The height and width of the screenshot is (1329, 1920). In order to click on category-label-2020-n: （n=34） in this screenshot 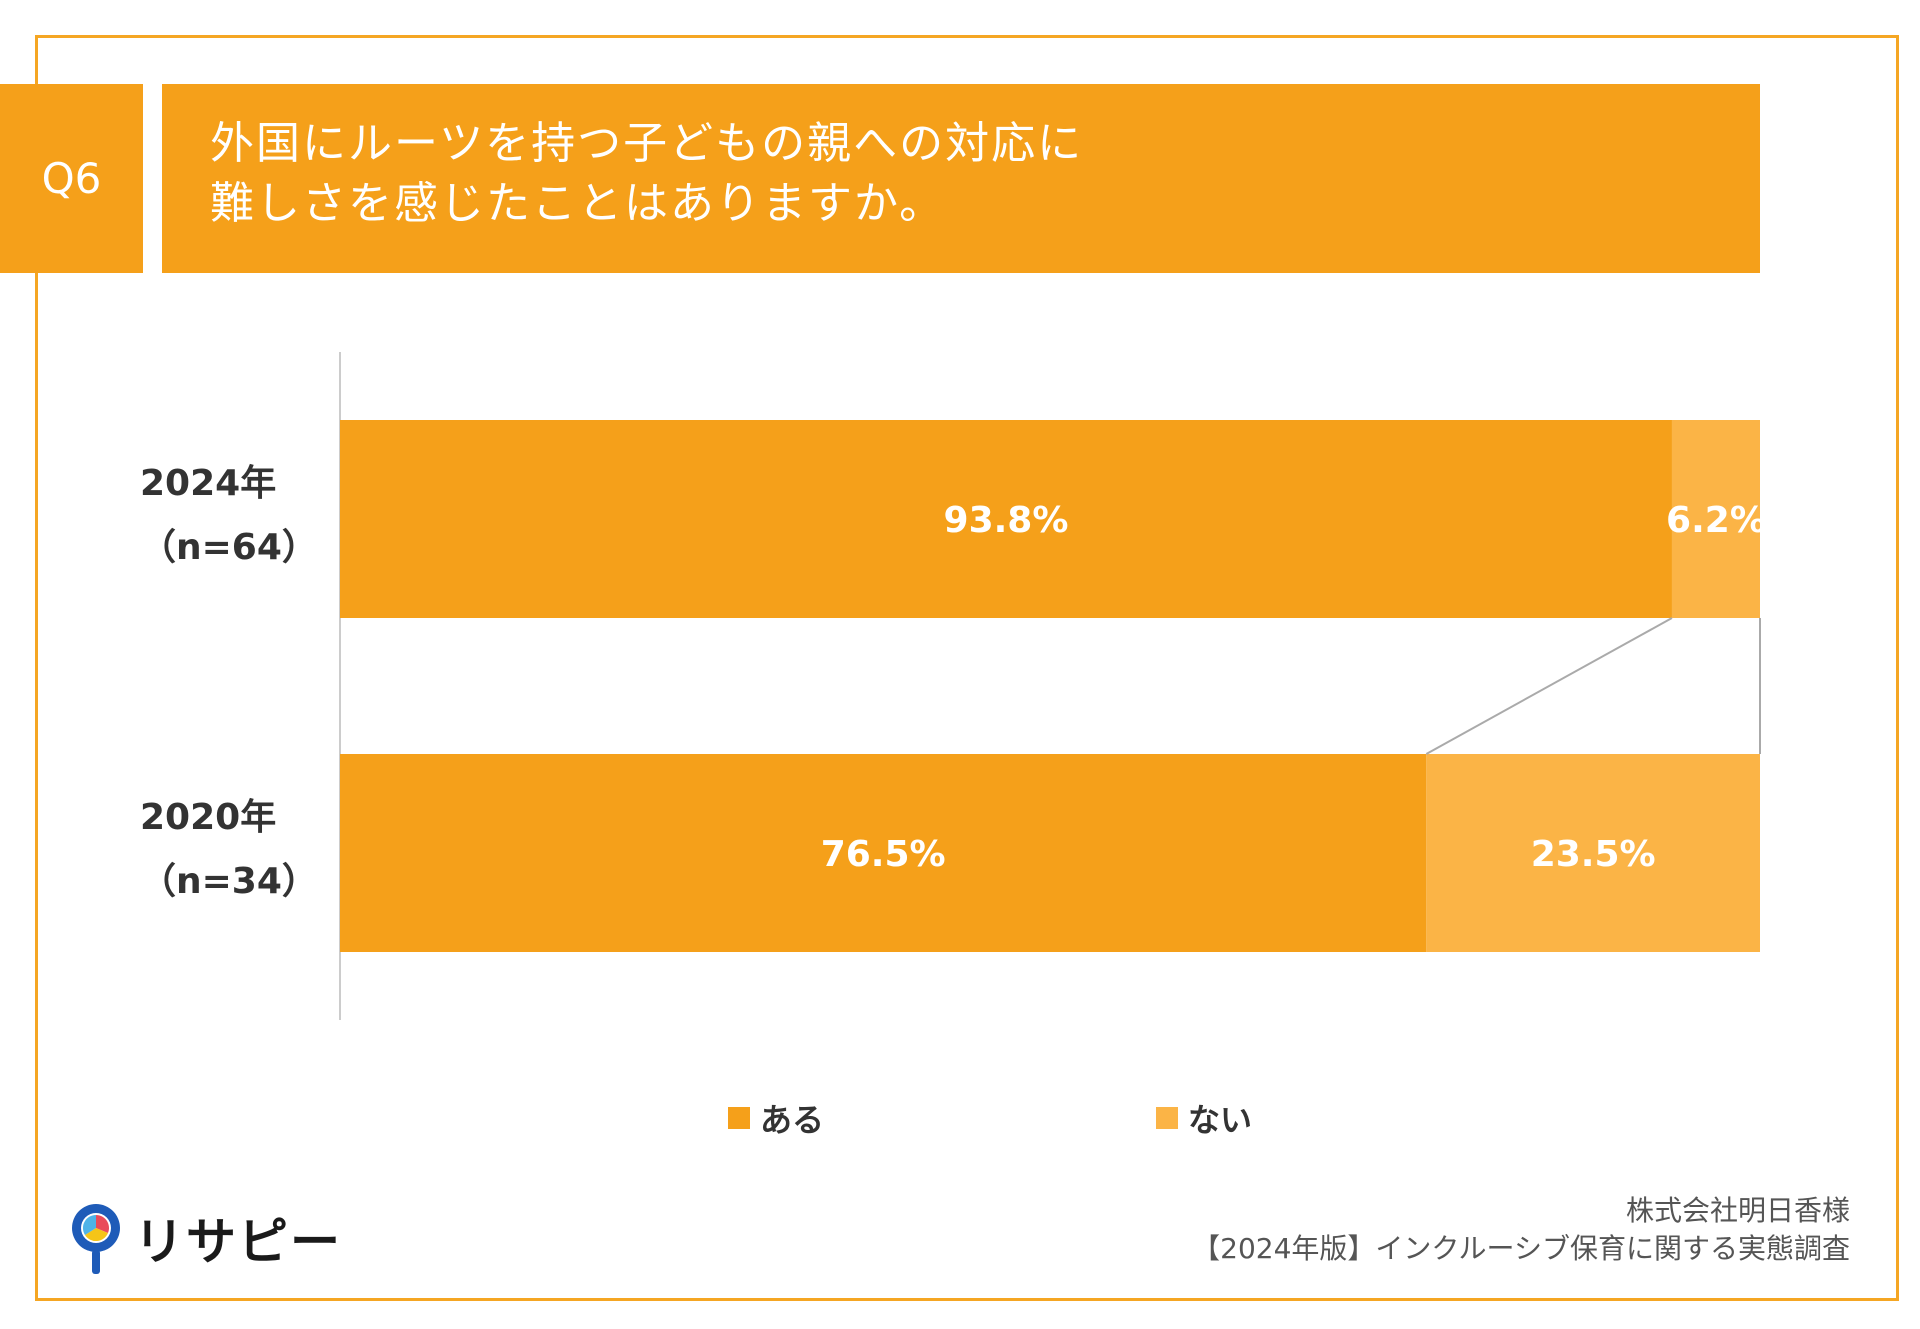, I will do `click(229, 881)`.